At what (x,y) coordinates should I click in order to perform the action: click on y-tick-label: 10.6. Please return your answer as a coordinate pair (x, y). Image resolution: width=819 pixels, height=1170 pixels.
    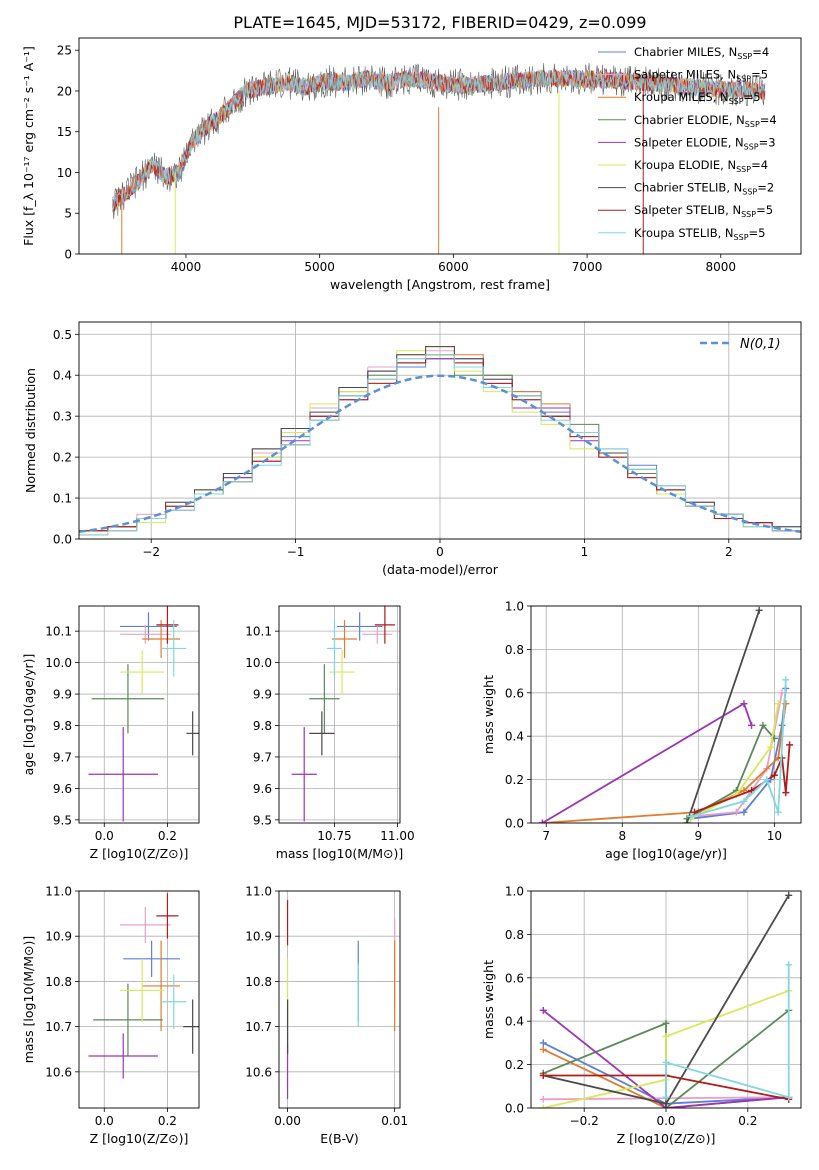
    Looking at the image, I should click on (258, 1072).